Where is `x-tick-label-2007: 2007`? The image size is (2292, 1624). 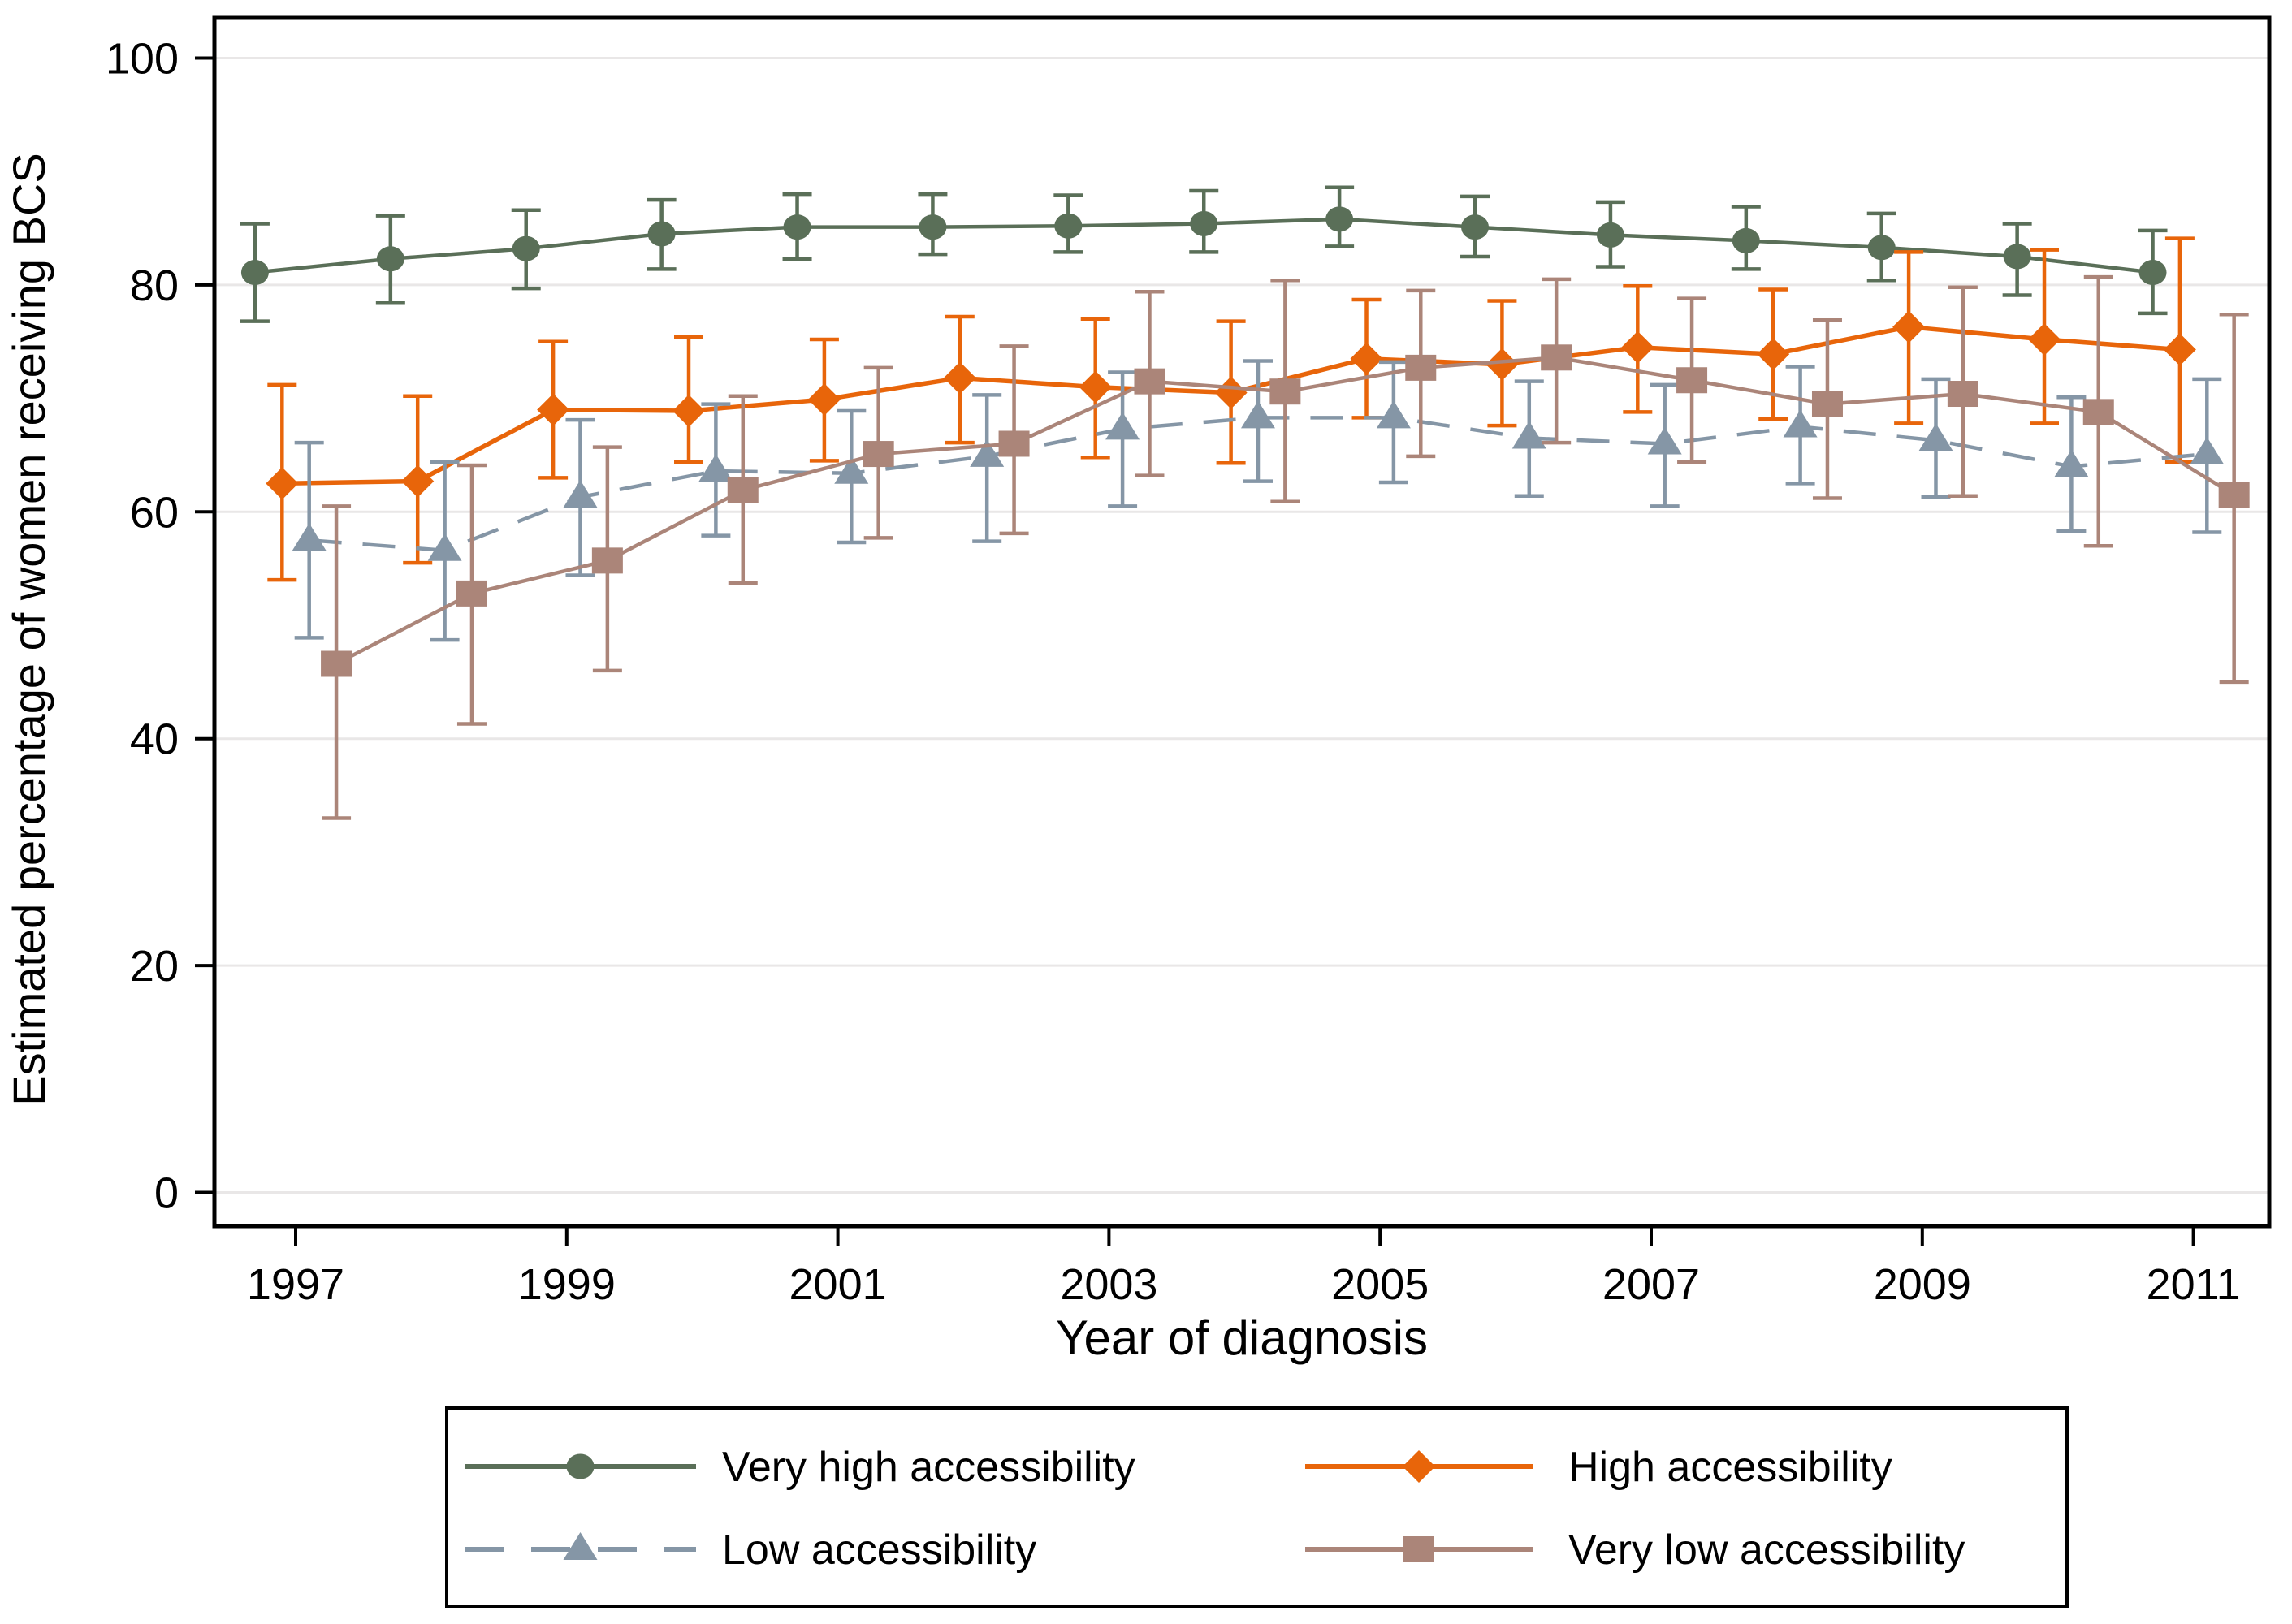 x-tick-label-2007: 2007 is located at coordinates (1651, 1284).